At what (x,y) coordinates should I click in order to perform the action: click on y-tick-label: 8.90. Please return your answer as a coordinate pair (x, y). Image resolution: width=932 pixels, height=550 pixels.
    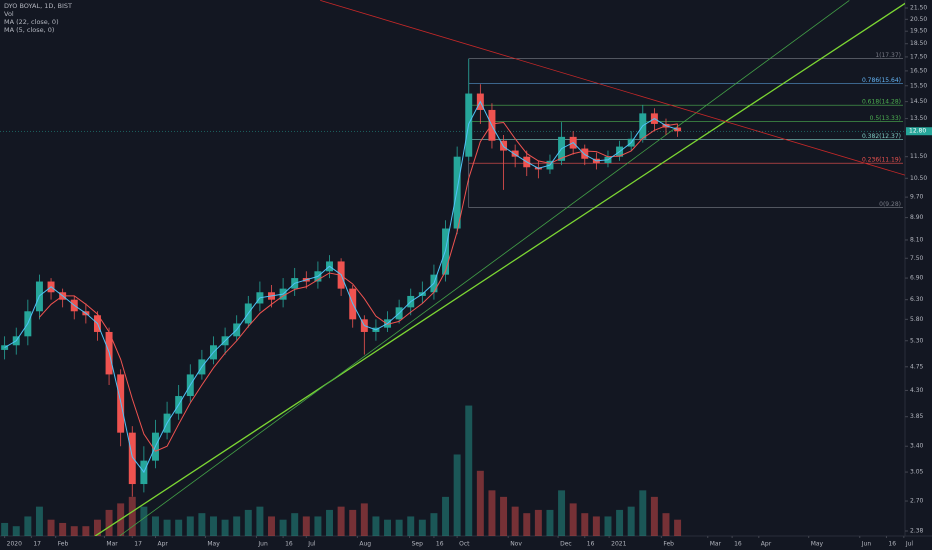
    Looking at the image, I should click on (917, 217).